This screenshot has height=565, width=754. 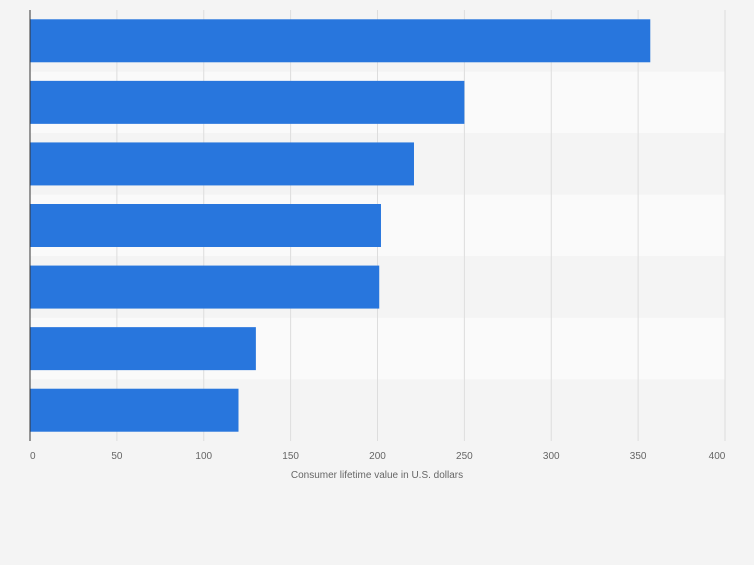 I want to click on x-tick-label: 150, so click(x=290, y=456).